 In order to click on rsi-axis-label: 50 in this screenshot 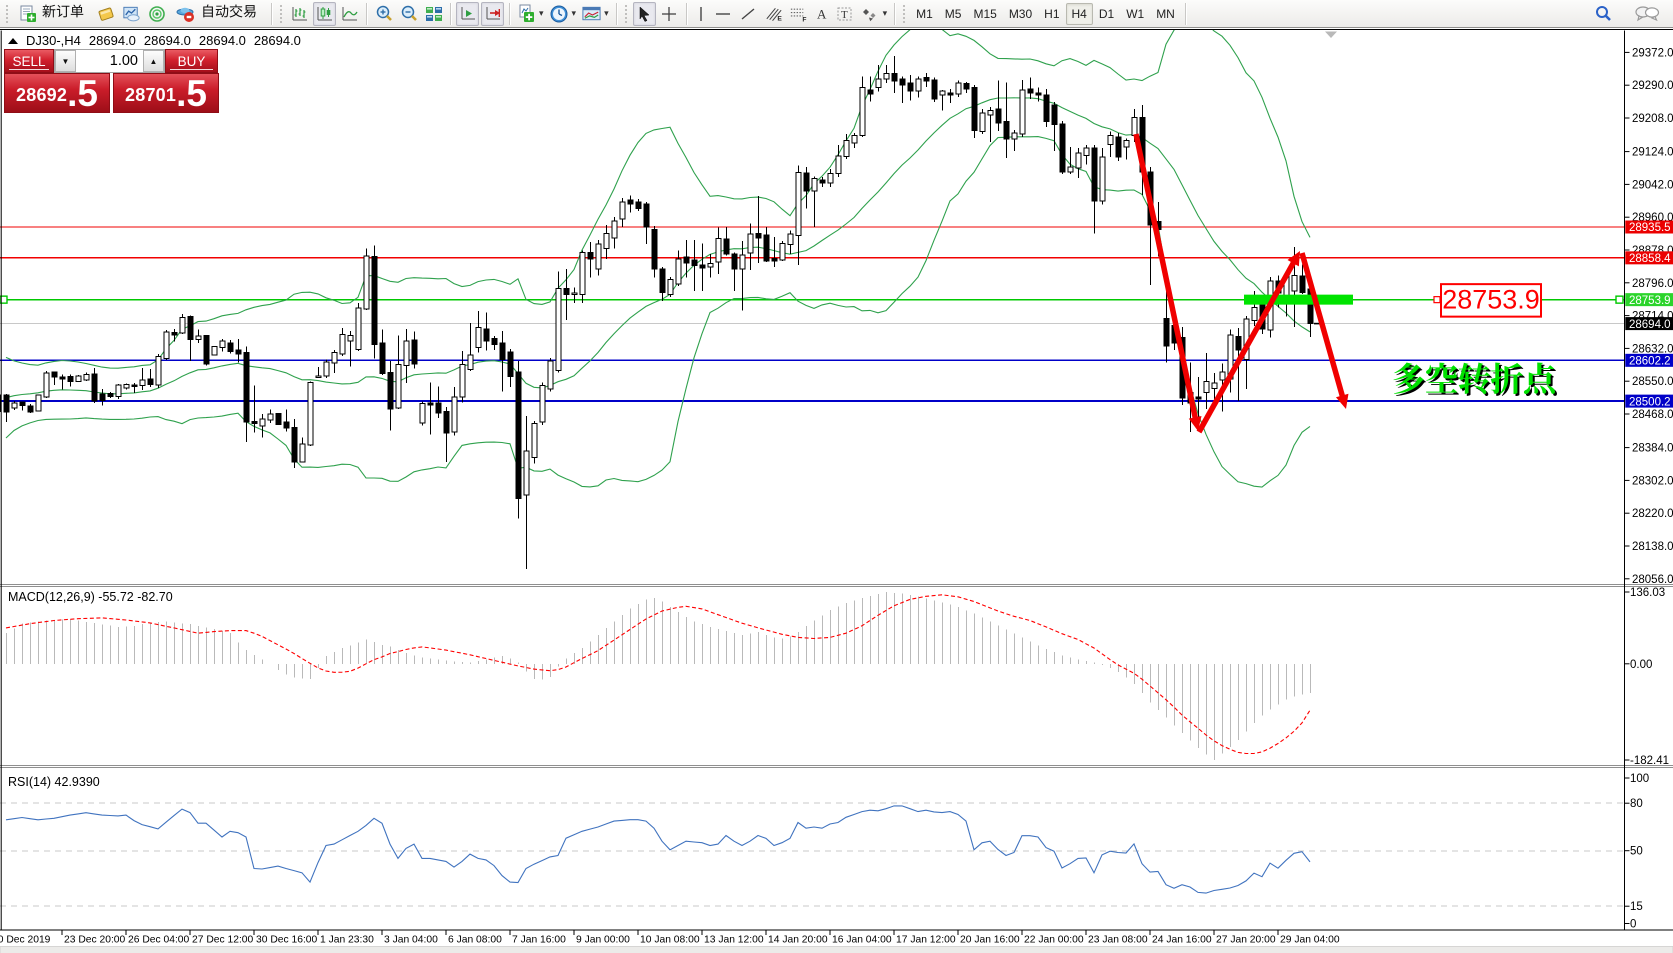, I will do `click(1636, 852)`.